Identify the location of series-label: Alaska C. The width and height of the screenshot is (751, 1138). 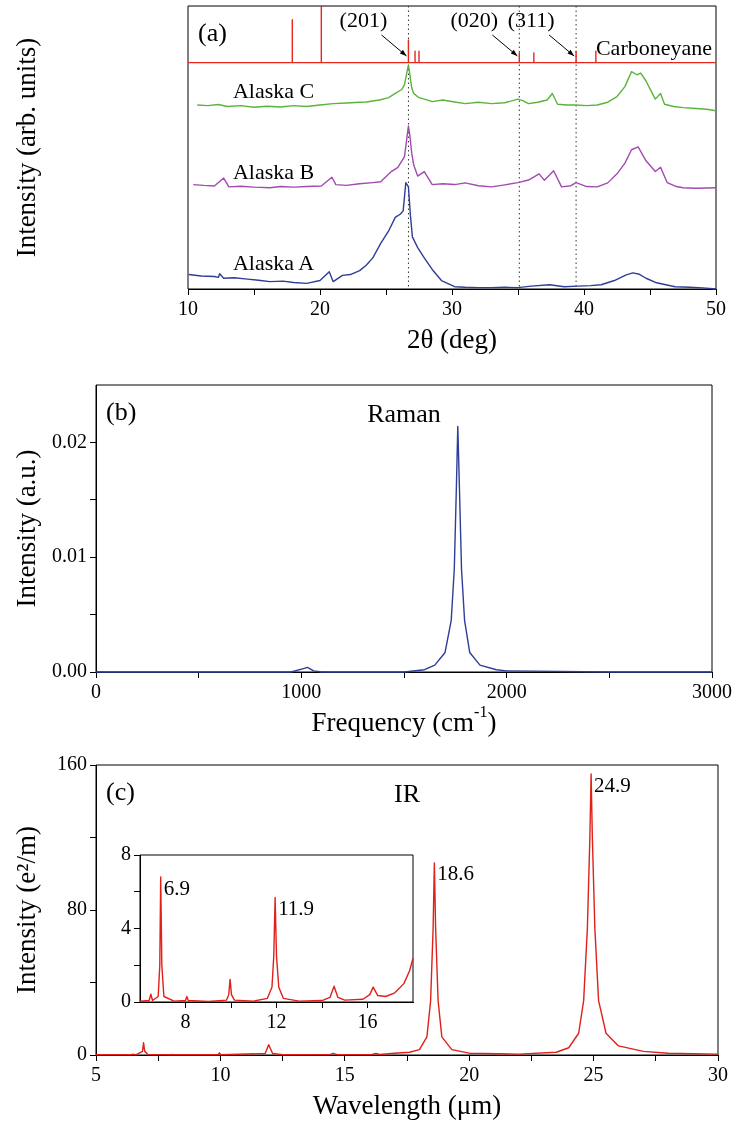
(273, 91).